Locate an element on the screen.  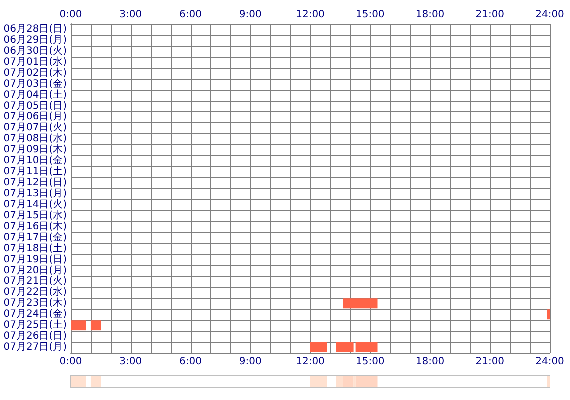
x-tick-label: 6:00 is located at coordinates (191, 362).